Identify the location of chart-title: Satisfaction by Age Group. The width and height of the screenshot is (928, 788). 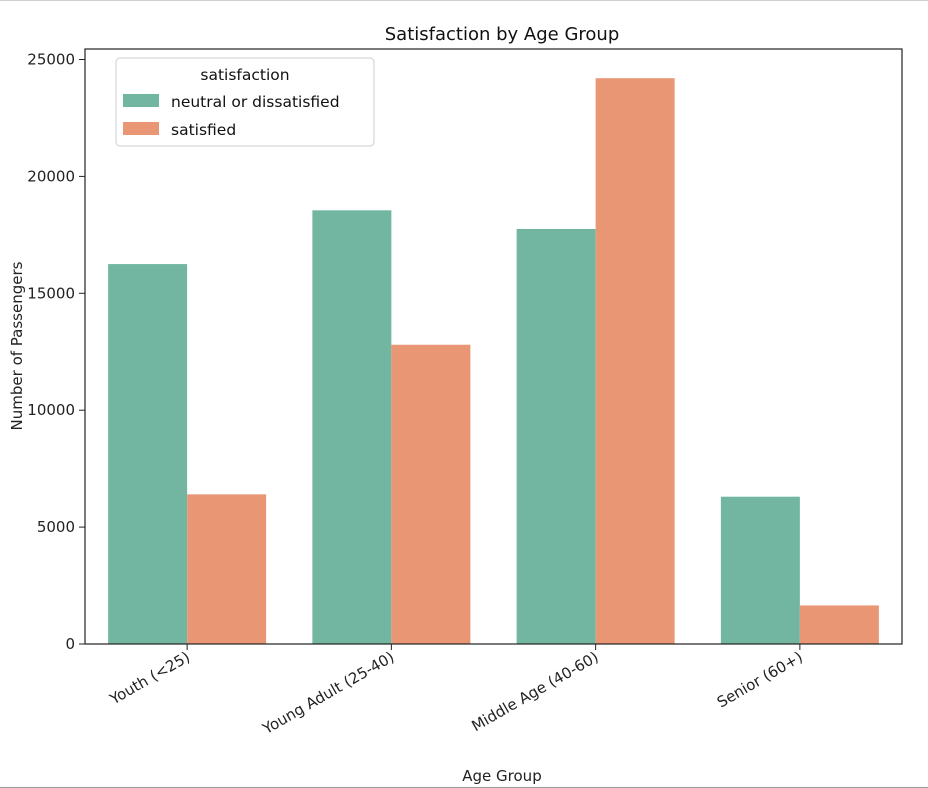
(502, 34).